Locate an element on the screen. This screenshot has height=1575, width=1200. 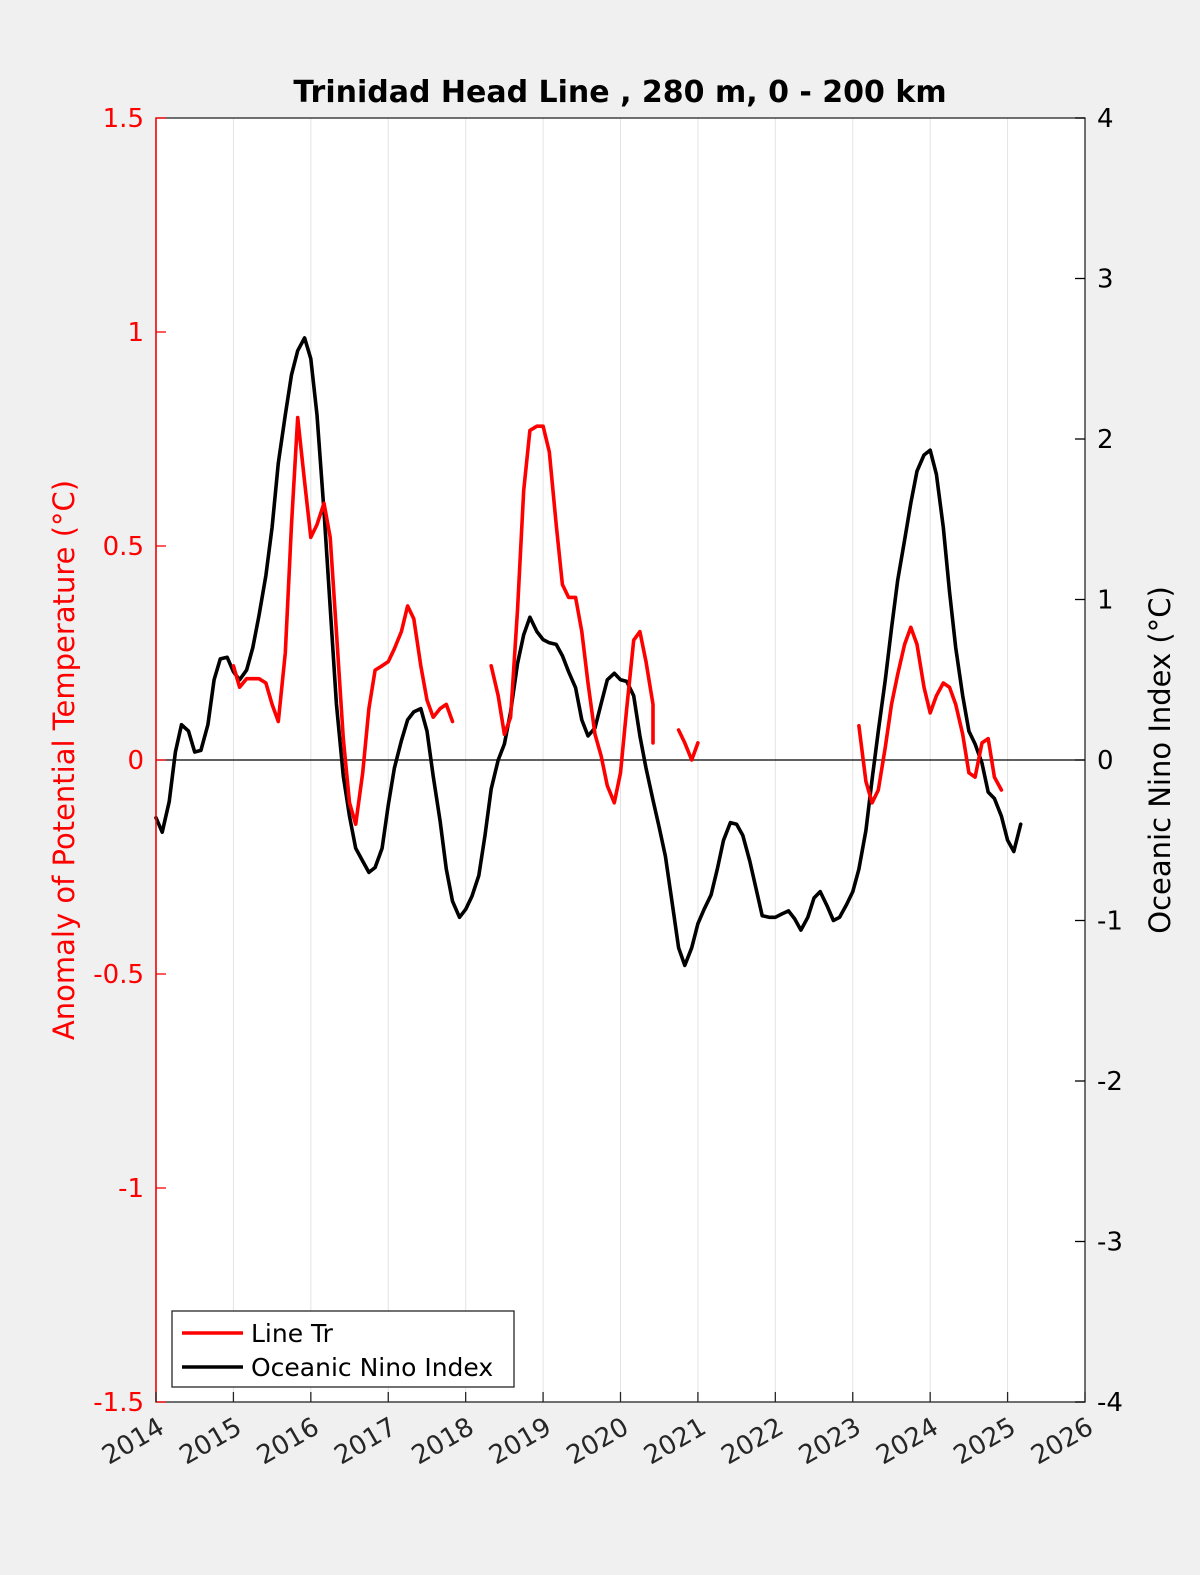
legend: Line Tr Oceanic Nino Index is located at coordinates (343, 1349).